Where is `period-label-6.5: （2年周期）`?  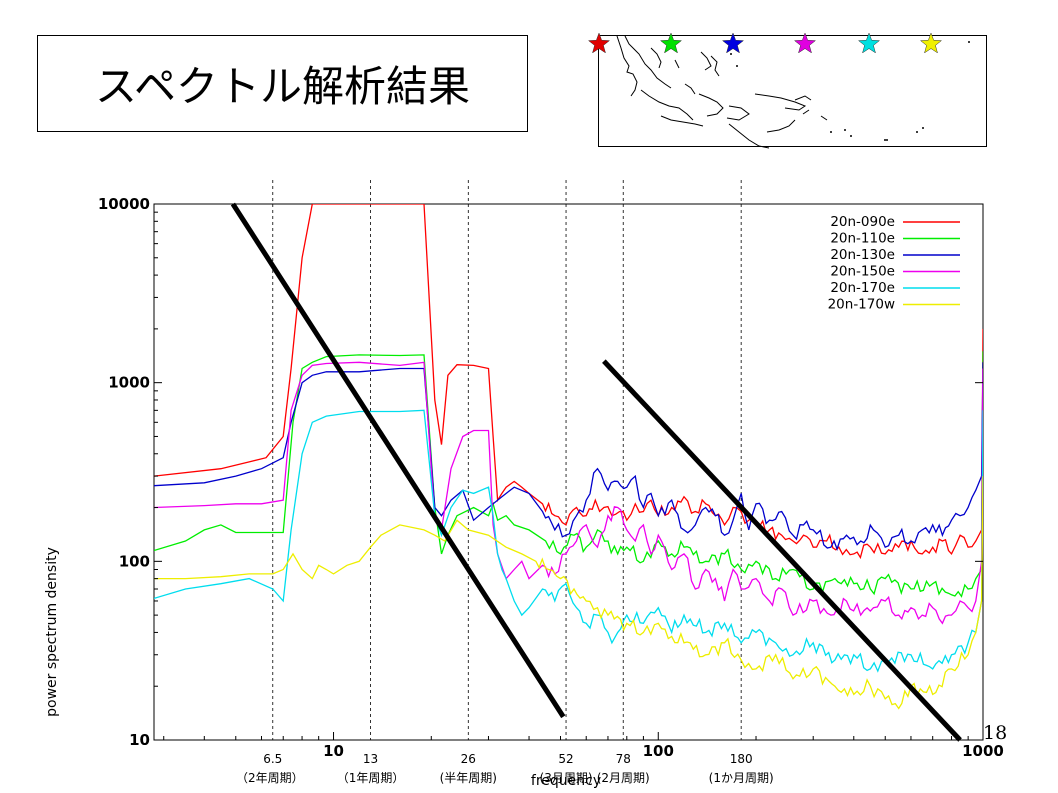
period-label-6.5: （2年周期） is located at coordinates (269, 778).